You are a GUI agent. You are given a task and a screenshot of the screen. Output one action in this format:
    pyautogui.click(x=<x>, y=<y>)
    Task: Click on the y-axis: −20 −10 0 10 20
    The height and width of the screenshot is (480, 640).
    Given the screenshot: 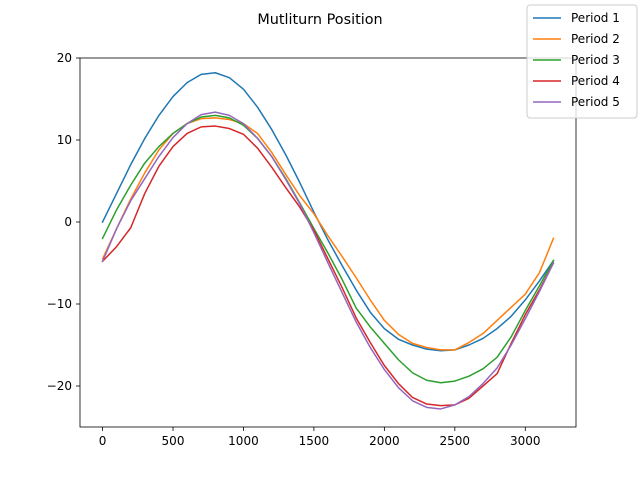 What is the action you would take?
    pyautogui.click(x=63, y=222)
    